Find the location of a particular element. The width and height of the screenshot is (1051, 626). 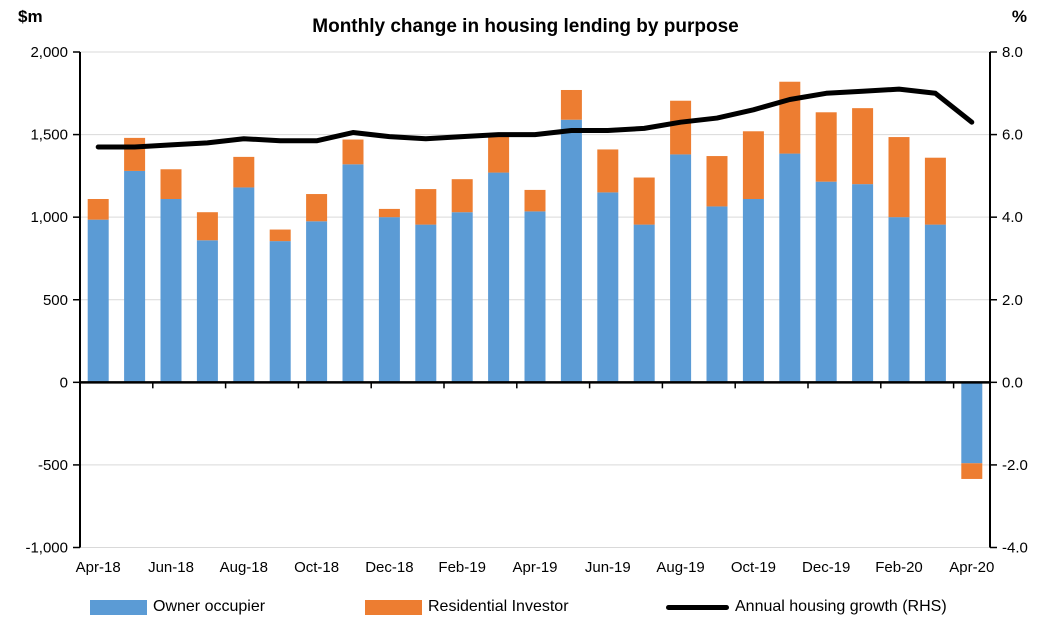

legend-item-residential-investor: Residential Investor is located at coordinates (467, 607).